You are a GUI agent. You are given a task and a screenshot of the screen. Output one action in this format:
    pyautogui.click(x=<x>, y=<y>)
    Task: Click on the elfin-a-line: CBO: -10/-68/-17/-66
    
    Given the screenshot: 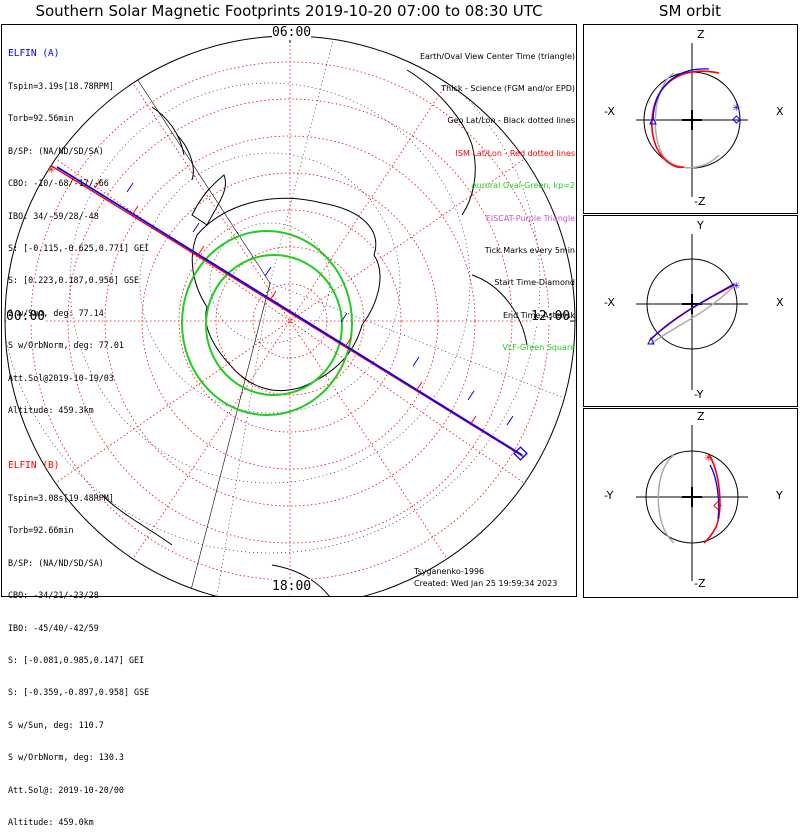 What is the action you would take?
    pyautogui.click(x=58, y=183)
    